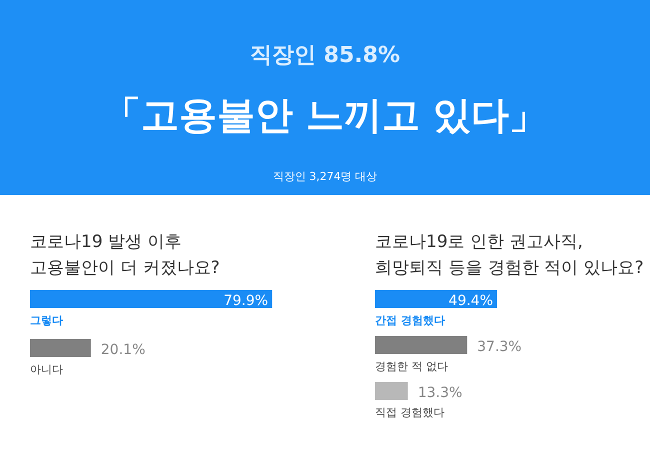  What do you see at coordinates (411, 366) in the screenshot?
I see `y-tick-label: 경험한 적 없다` at bounding box center [411, 366].